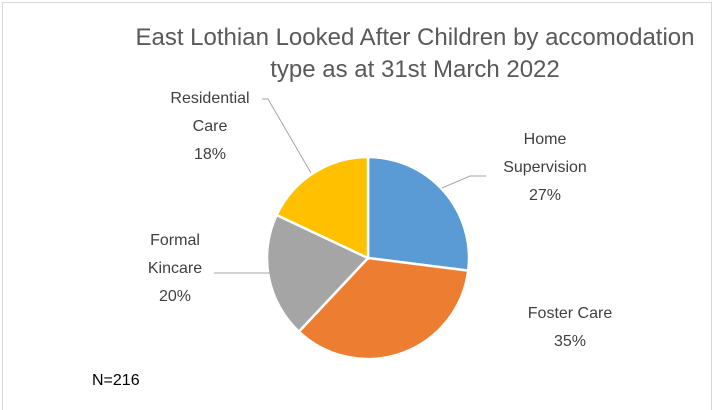  I want to click on category-label: Home Supervision, so click(545, 153).